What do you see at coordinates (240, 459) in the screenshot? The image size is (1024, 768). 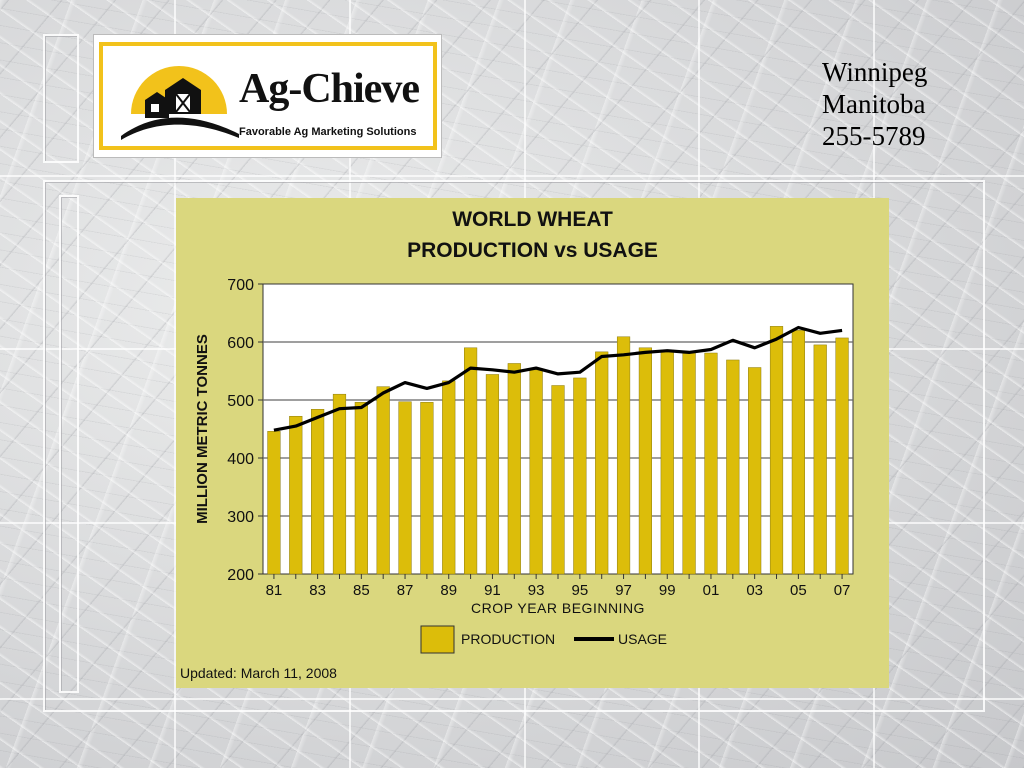 I see `y-tick-label: 400` at bounding box center [240, 459].